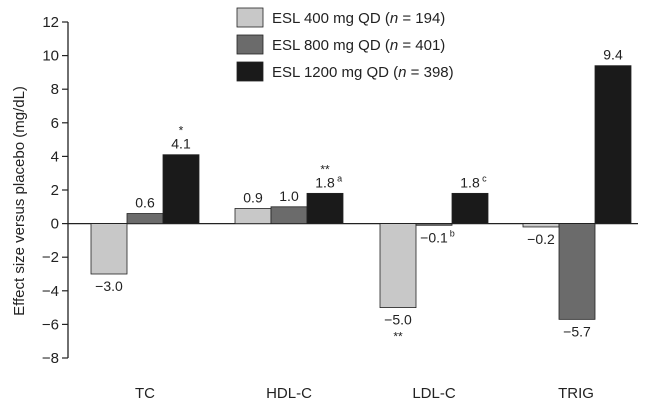 The width and height of the screenshot is (654, 405). I want to click on legend-entry: ESL 1200 mg QD (n = 398), so click(363, 72).